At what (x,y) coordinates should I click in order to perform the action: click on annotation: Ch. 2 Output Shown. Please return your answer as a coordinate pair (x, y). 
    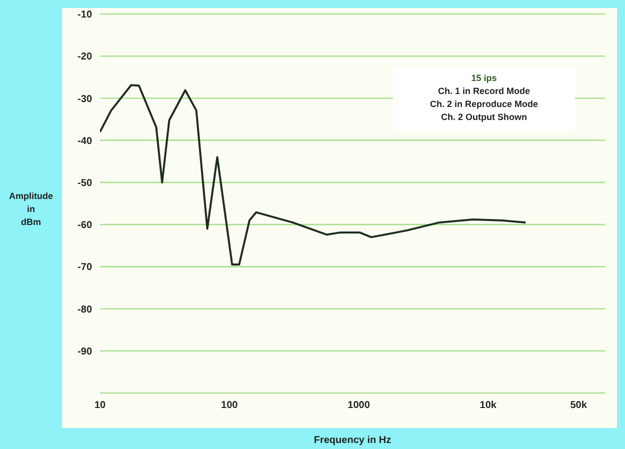
    Looking at the image, I should click on (484, 117).